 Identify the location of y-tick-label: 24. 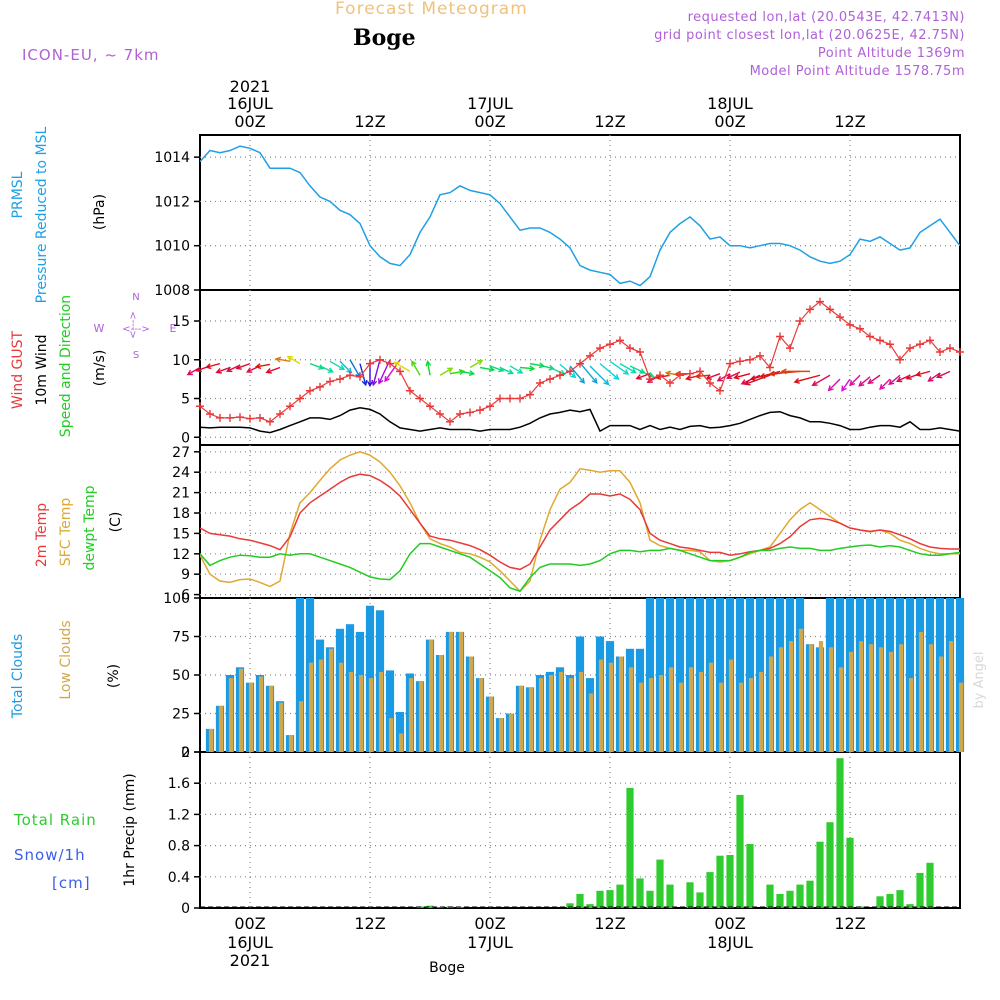
(181, 473).